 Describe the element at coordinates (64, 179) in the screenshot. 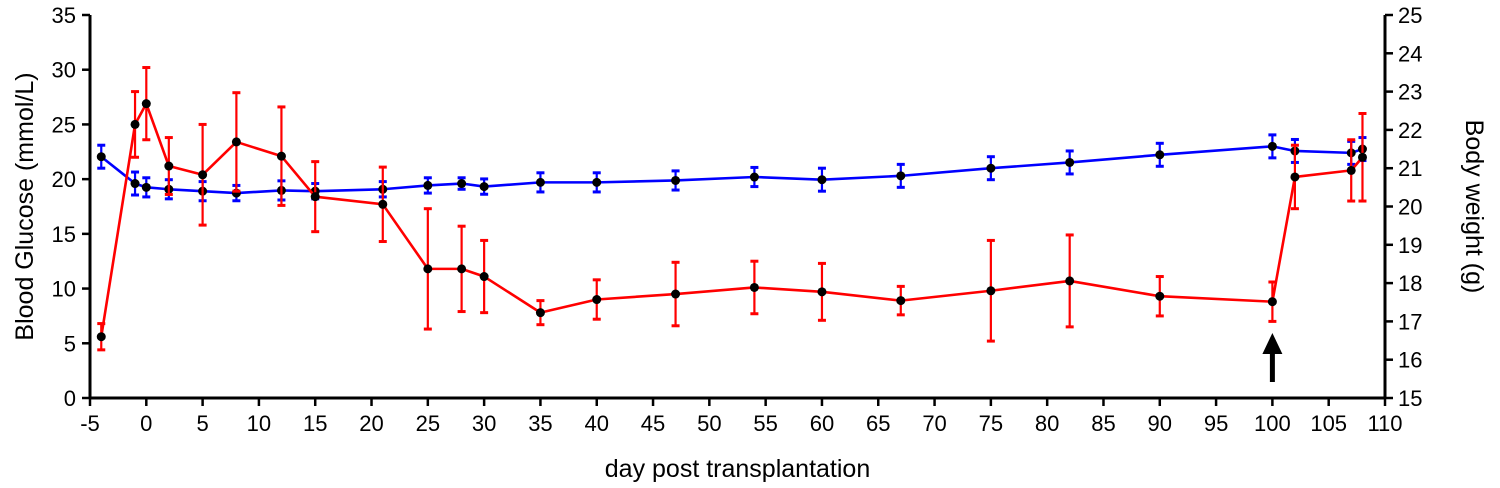

I see `y-tick-label: 20` at that location.